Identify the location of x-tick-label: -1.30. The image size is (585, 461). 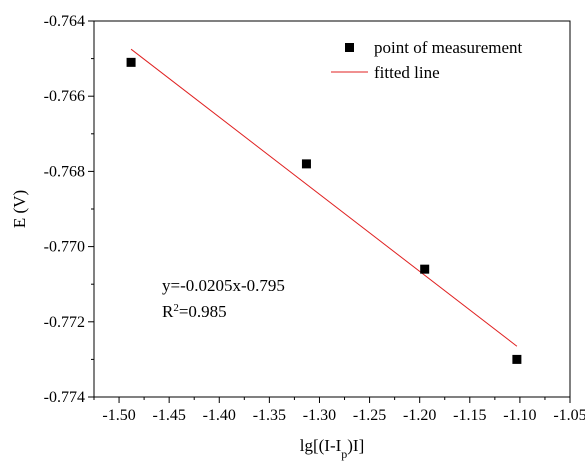
(319, 415).